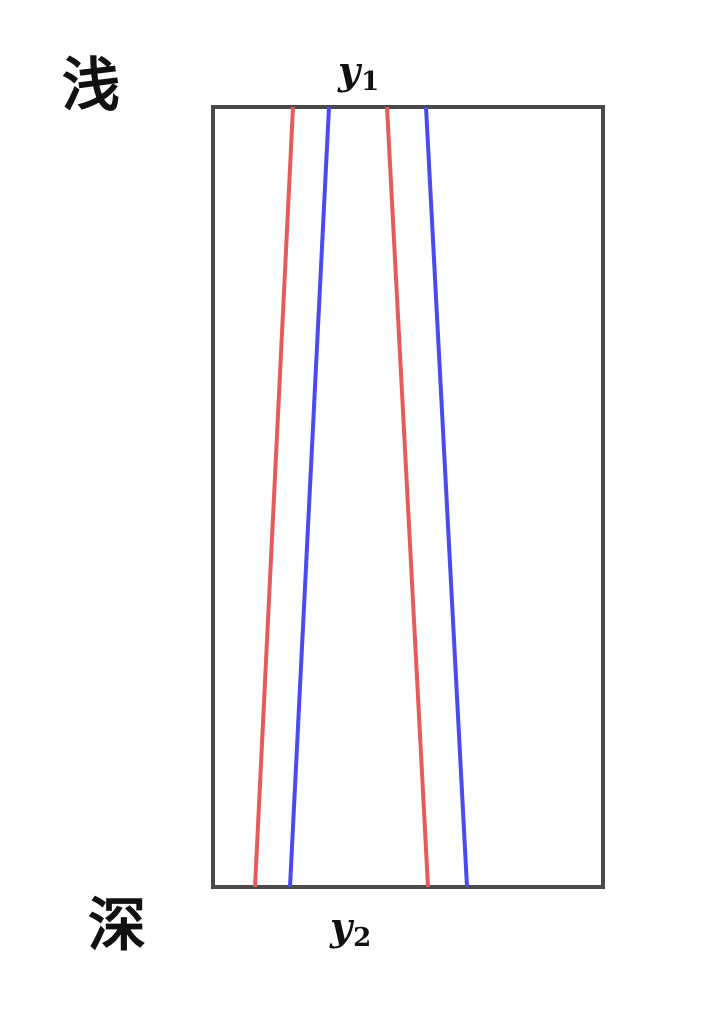  I want to click on red-line-right, so click(407, 497).